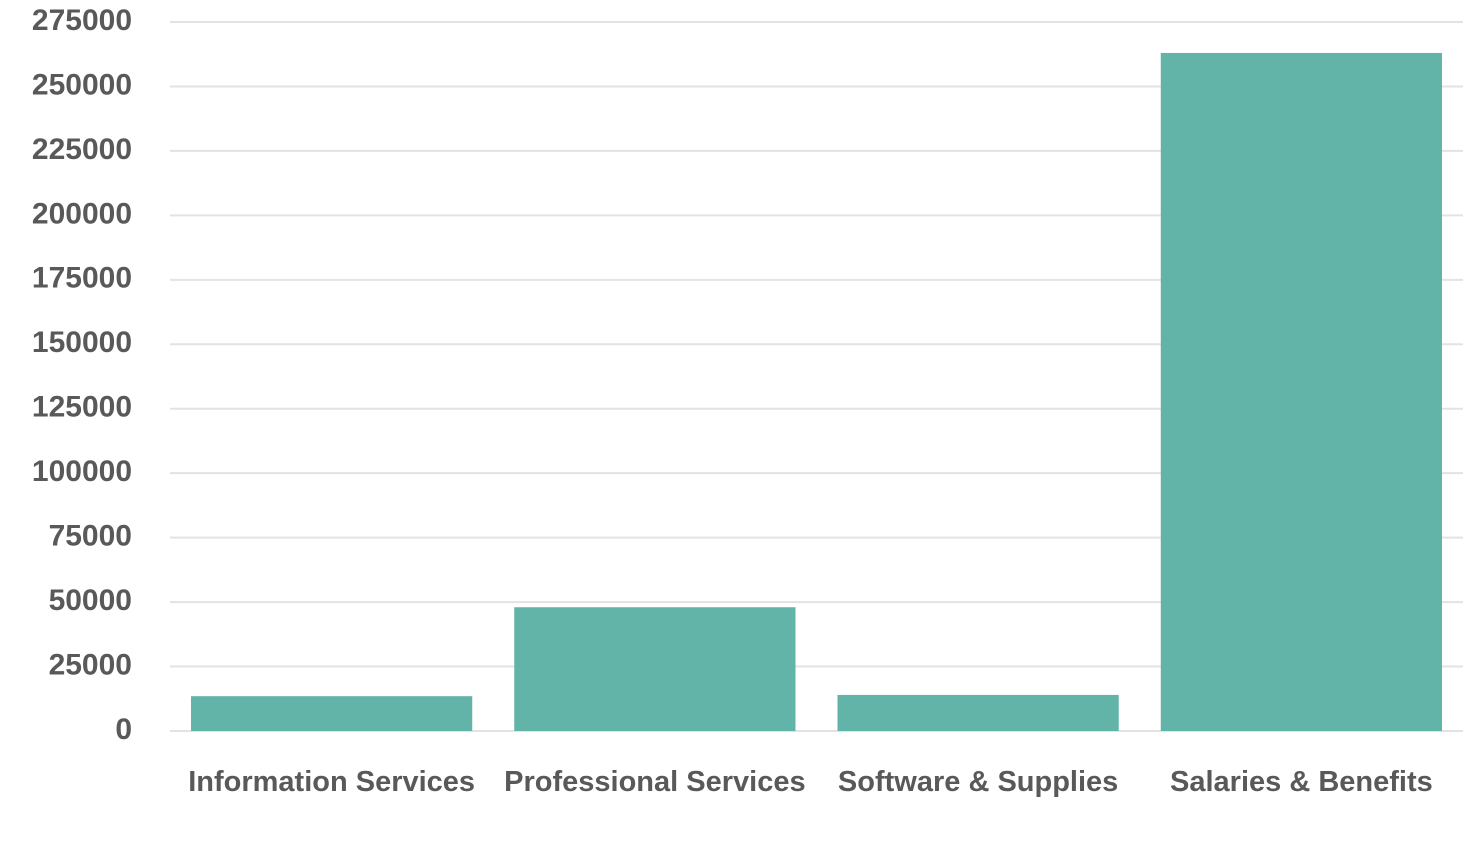  Describe the element at coordinates (90, 536) in the screenshot. I see `y-tick-label: 75000` at that location.